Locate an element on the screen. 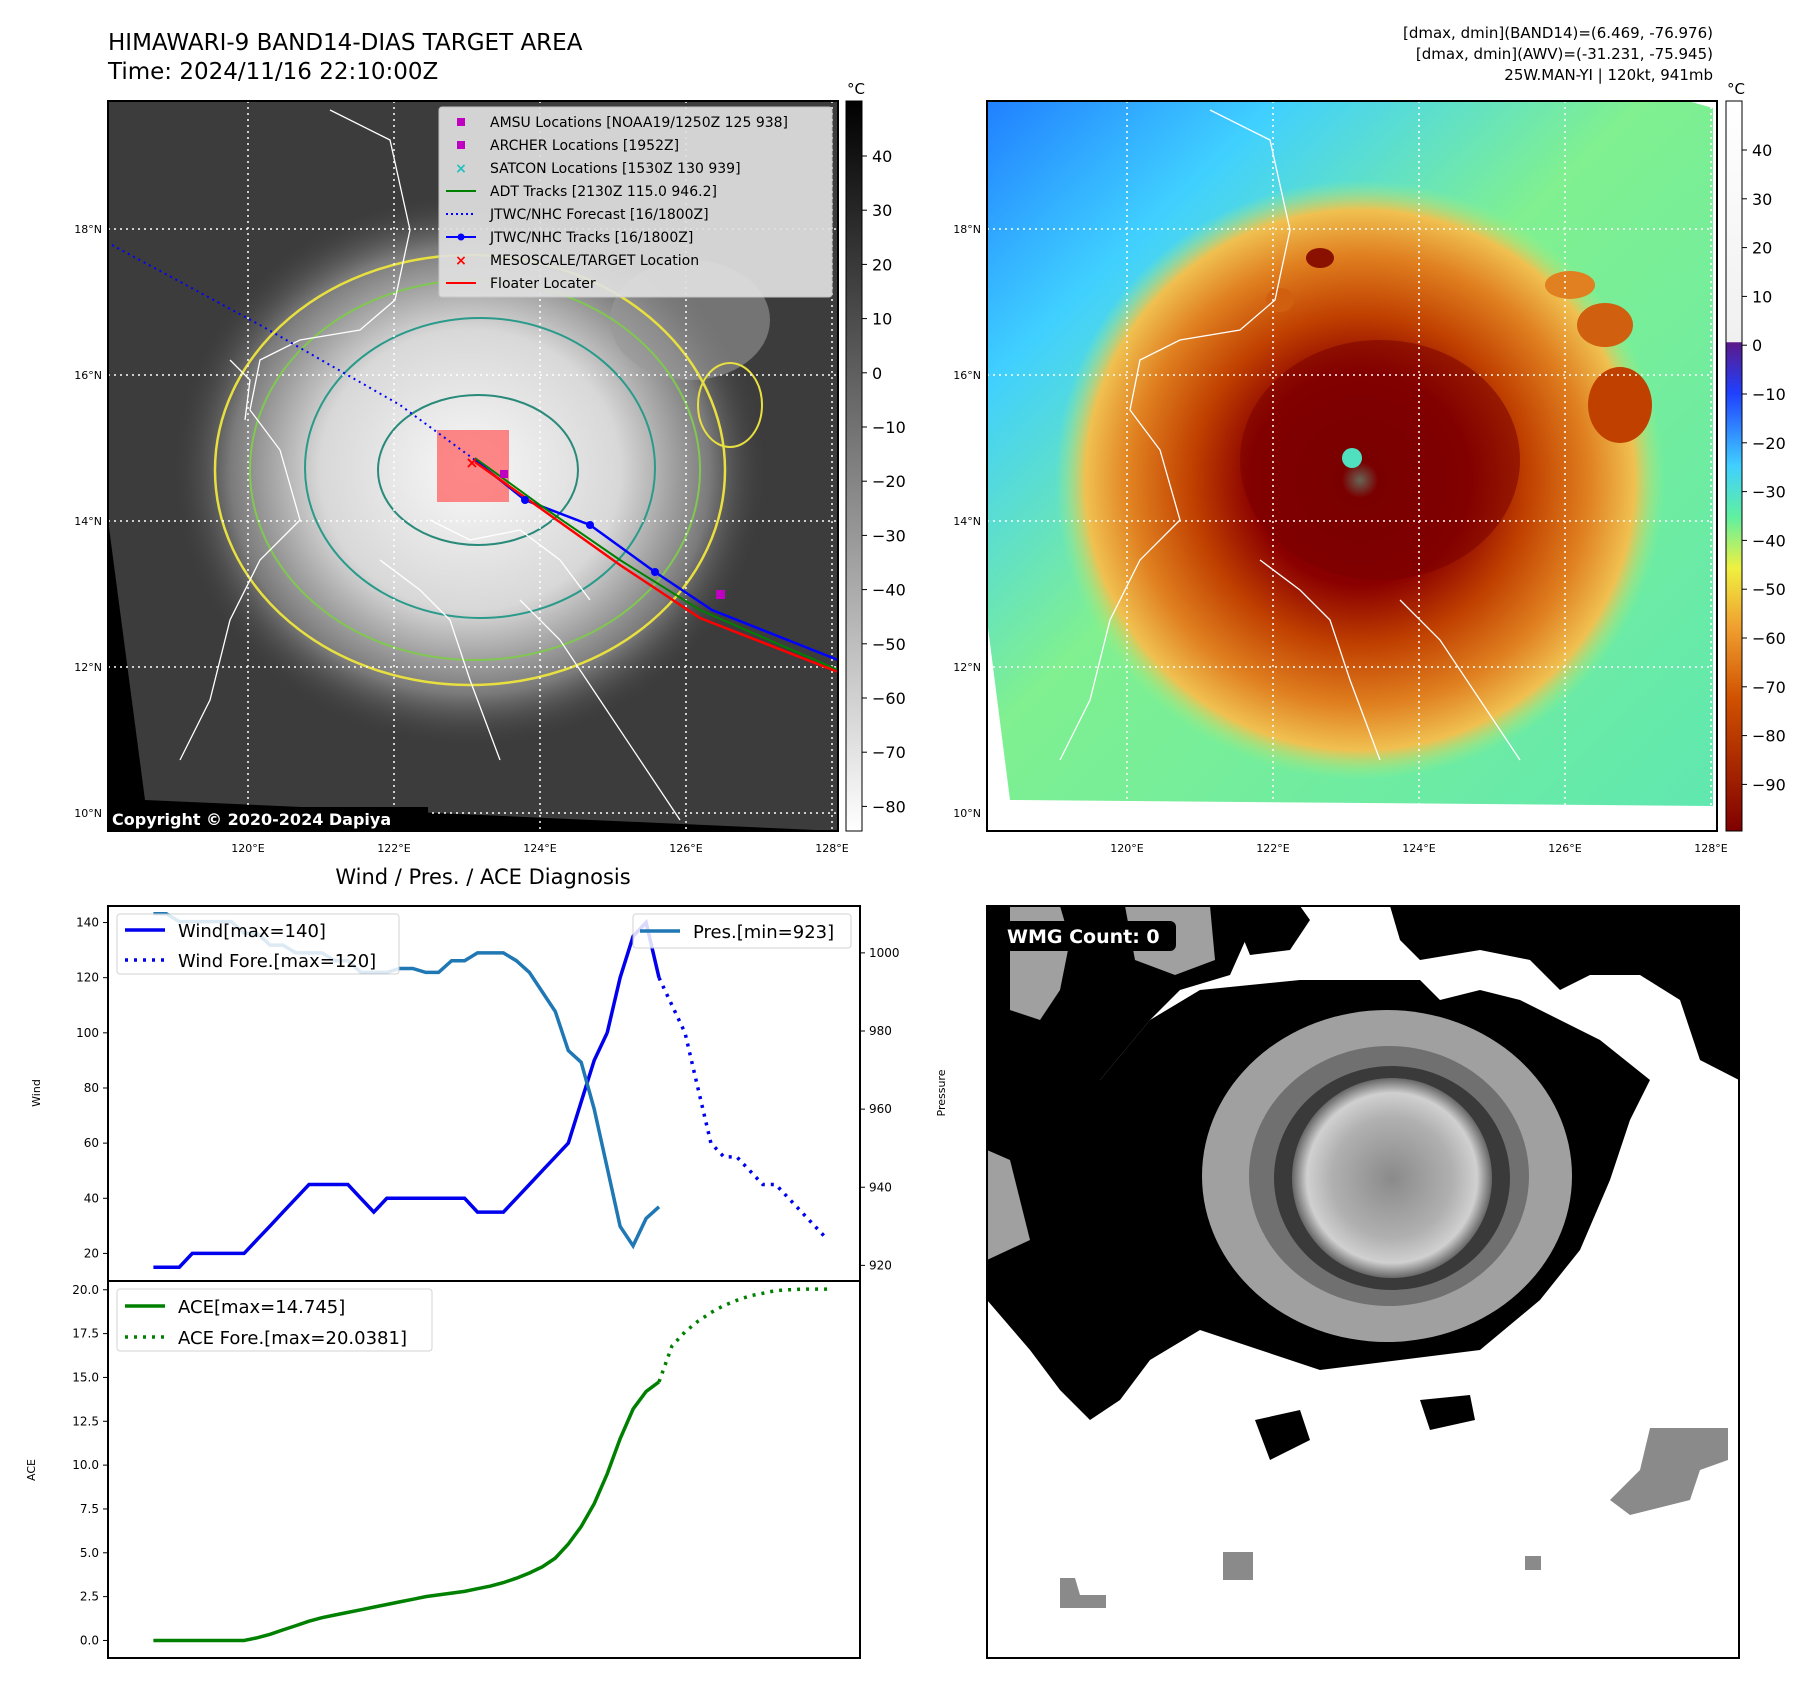 The width and height of the screenshot is (1801, 1690). copyright-box is located at coordinates (268, 819).